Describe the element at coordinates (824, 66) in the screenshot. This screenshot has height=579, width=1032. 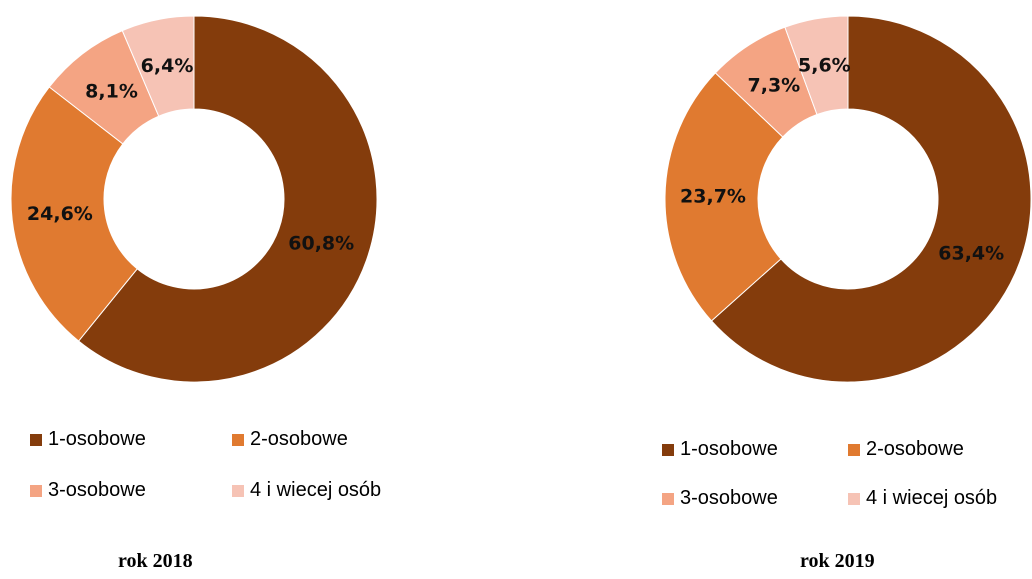
I see `slice-value-label: 5,6%` at that location.